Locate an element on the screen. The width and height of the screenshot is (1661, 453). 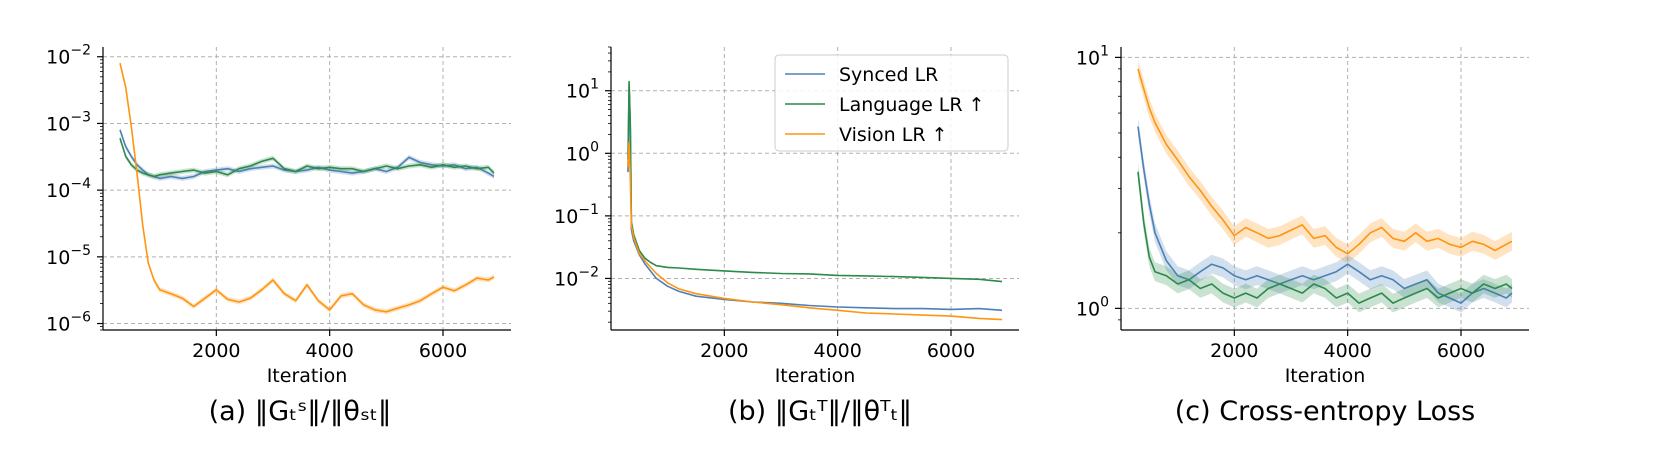
y-tick-label: 10⁻¹ is located at coordinates (576, 215).